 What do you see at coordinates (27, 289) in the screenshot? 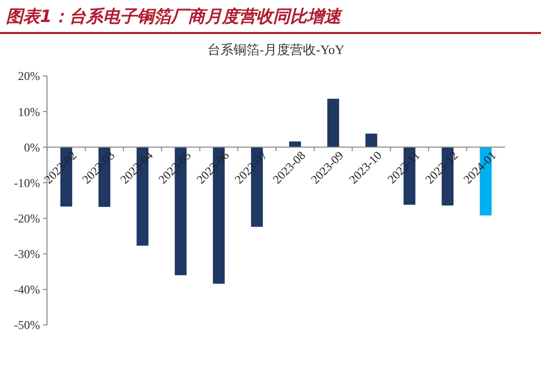
I see `y-tick-label: -40%` at bounding box center [27, 289].